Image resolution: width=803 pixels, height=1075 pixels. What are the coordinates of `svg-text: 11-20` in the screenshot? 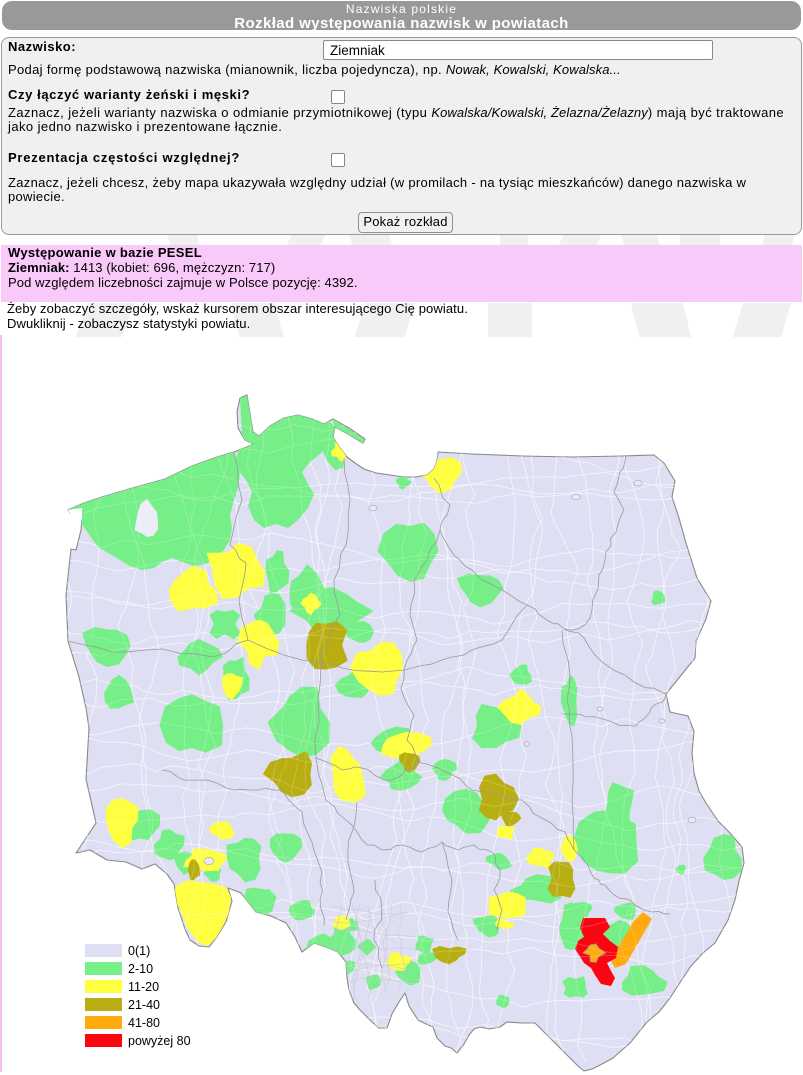 It's located at (143, 987).